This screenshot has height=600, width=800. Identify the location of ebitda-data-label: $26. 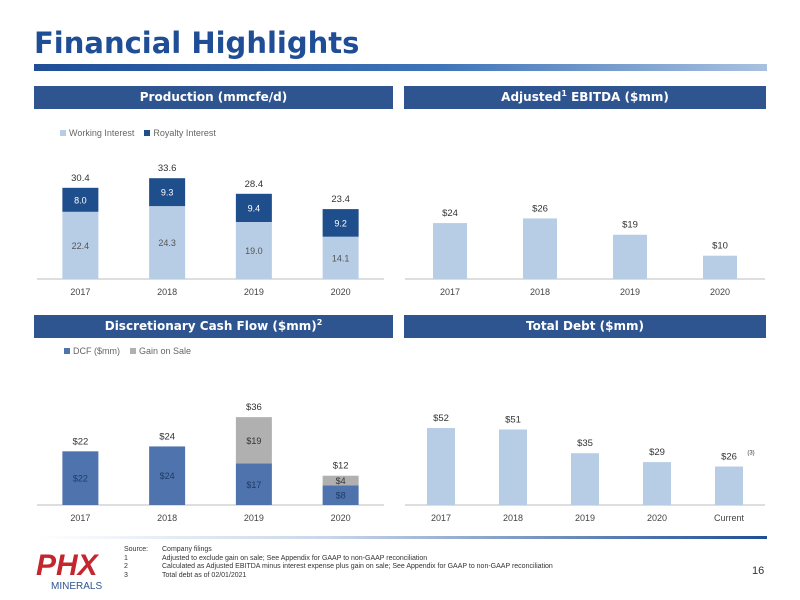
(540, 208).